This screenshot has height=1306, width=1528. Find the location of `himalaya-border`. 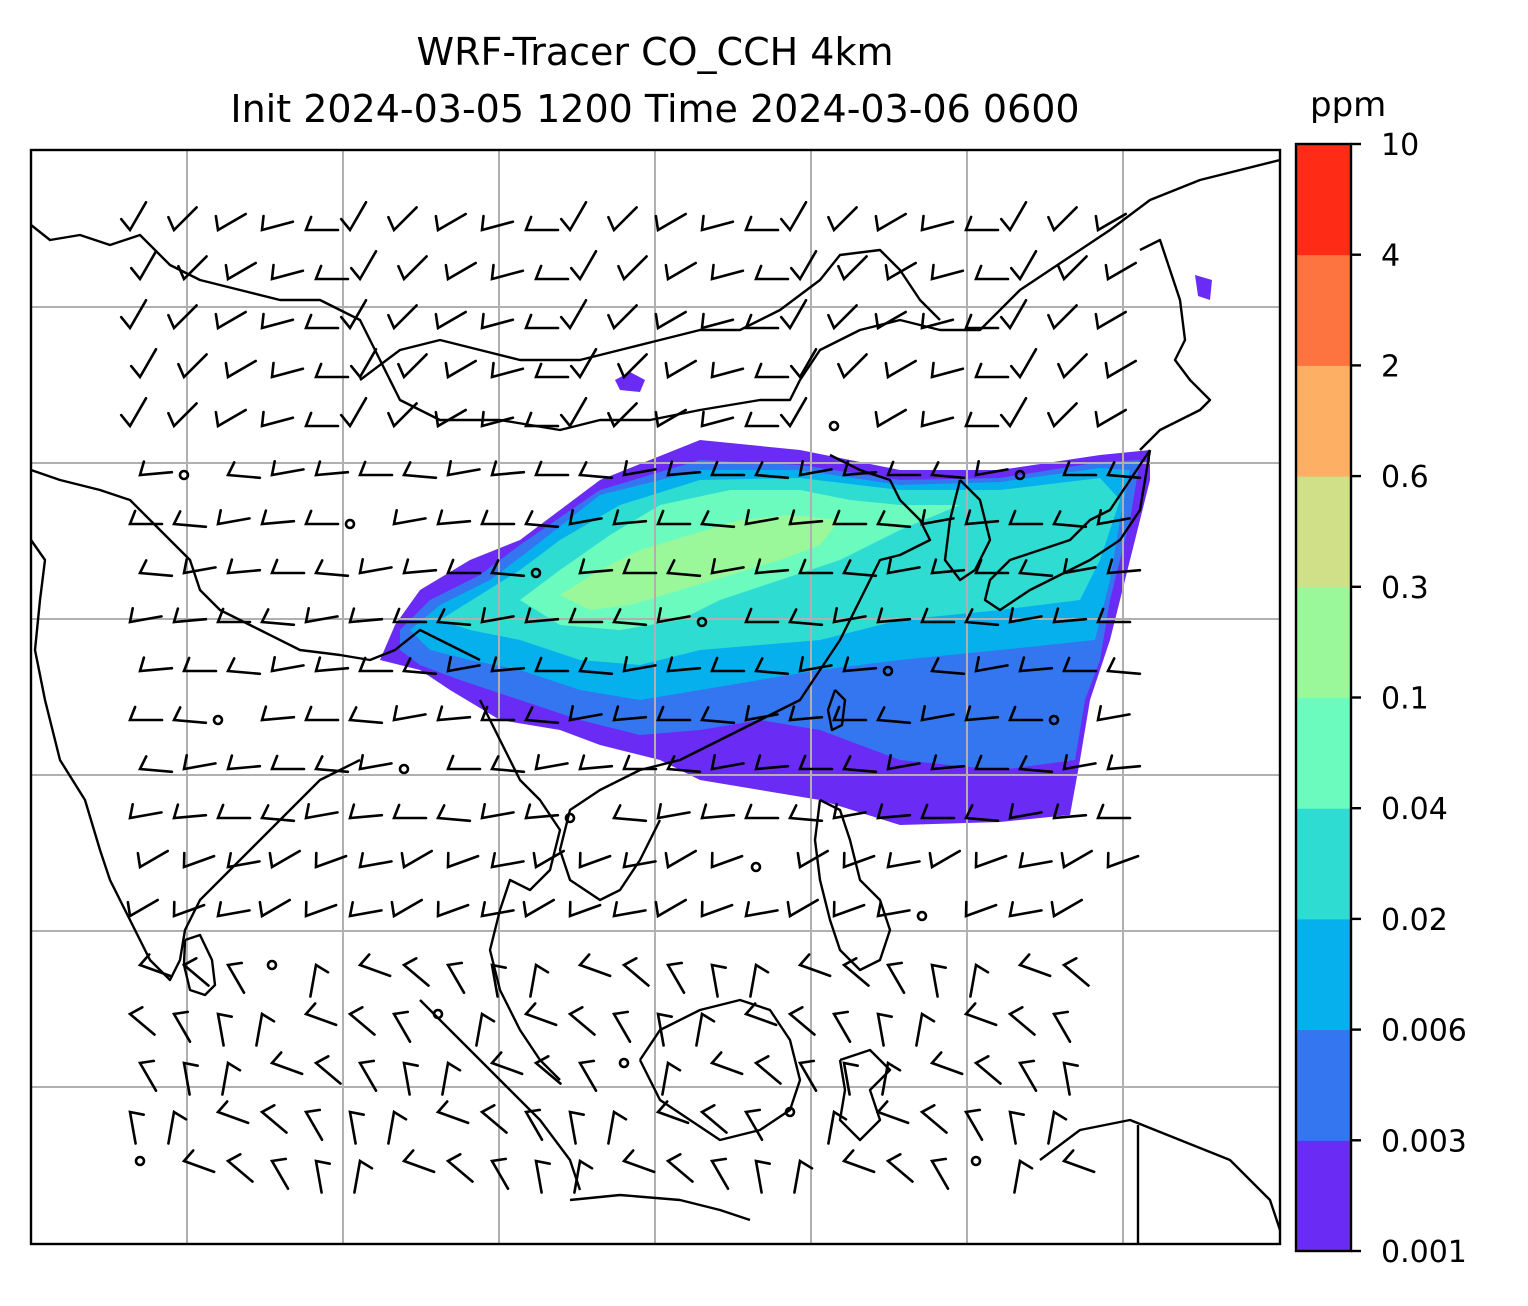

himalaya-border is located at coordinates (256, 565).